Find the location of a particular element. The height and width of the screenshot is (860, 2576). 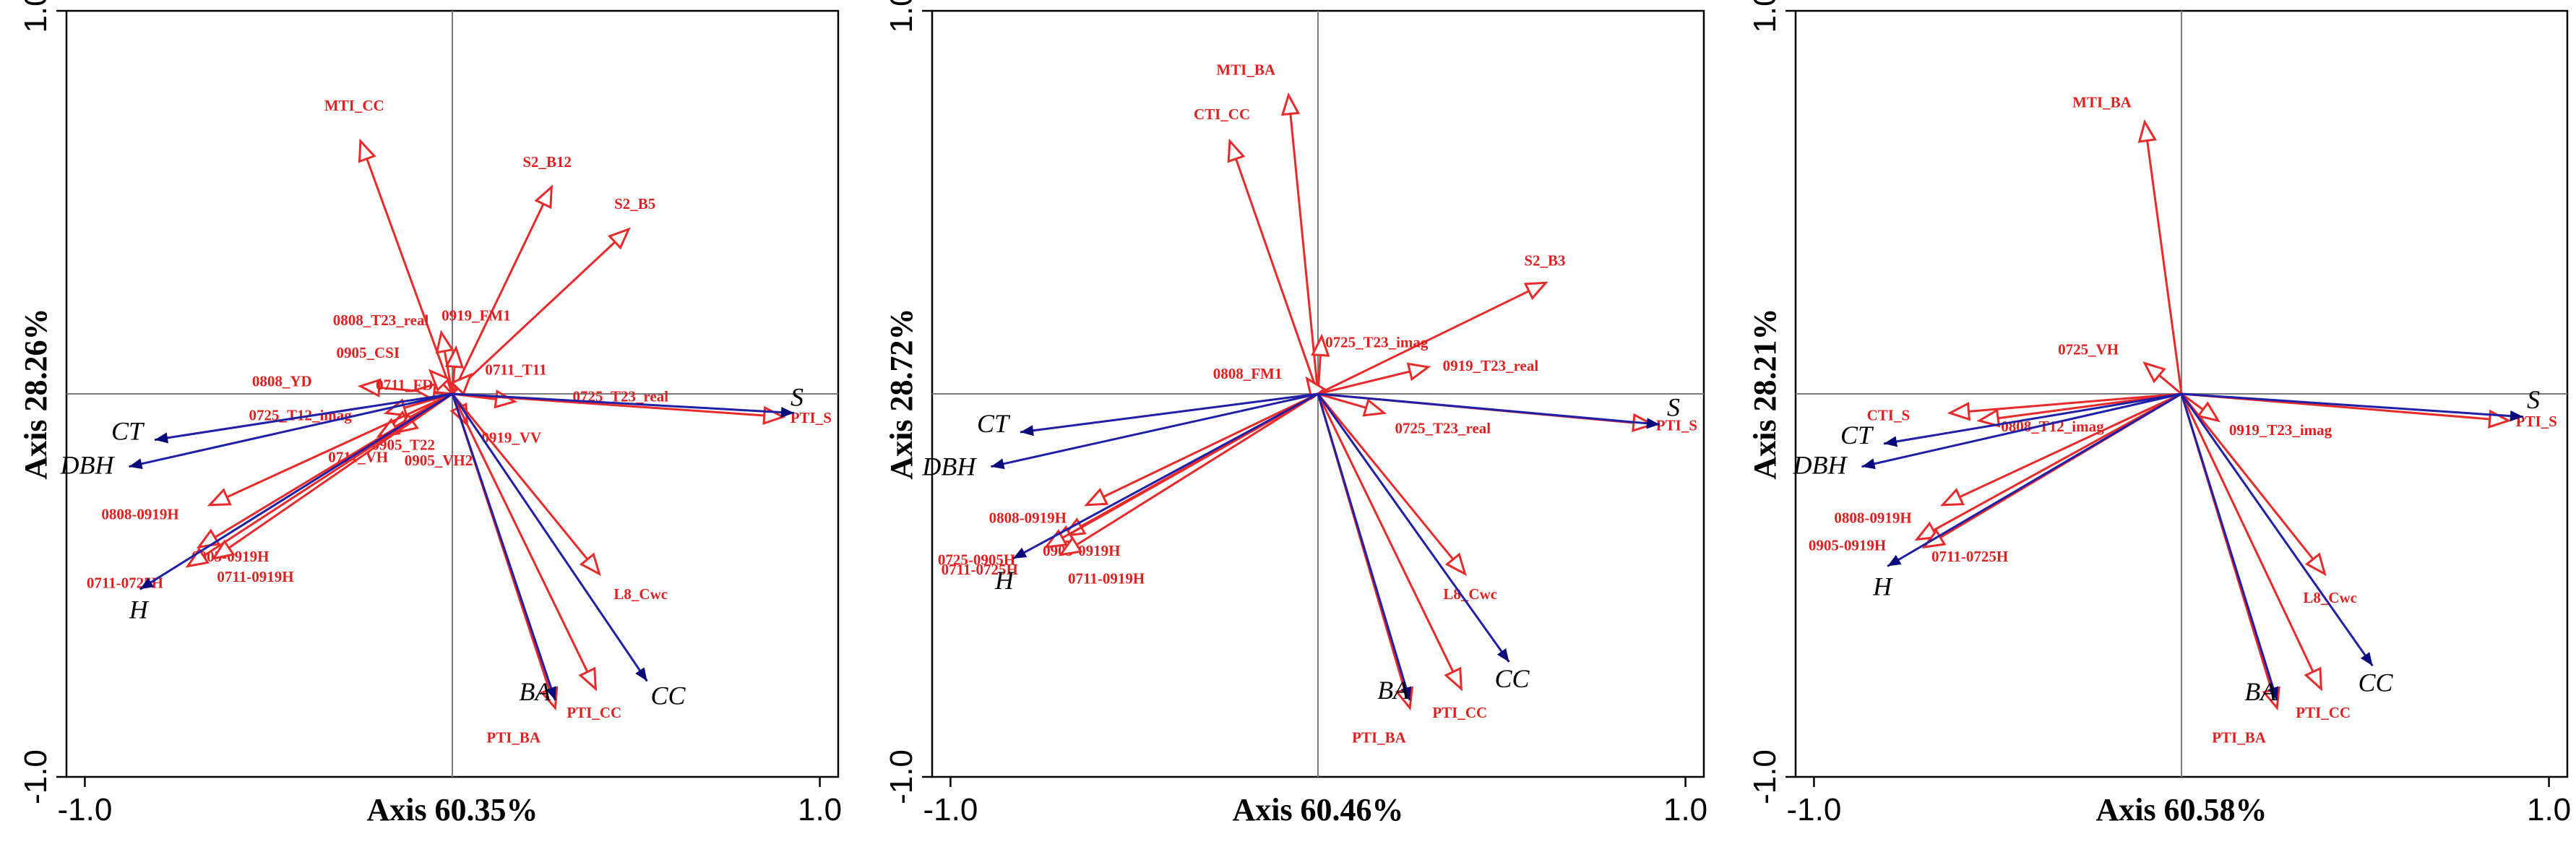

vector-label-s2-b3: S2_B3 is located at coordinates (1544, 260).